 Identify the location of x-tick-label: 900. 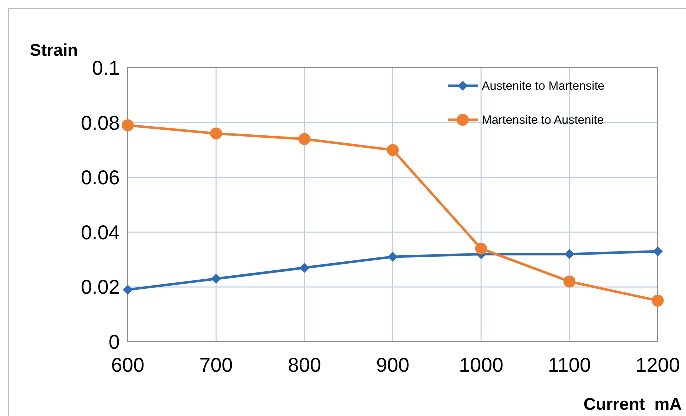
(393, 366).